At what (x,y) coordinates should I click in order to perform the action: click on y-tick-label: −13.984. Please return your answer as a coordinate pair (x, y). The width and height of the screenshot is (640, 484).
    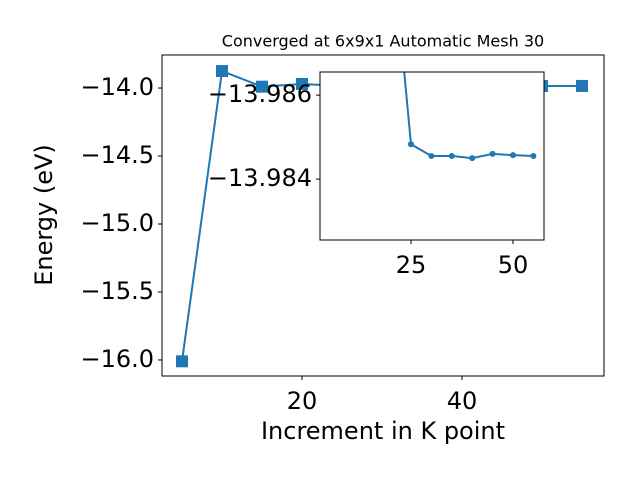
    Looking at the image, I should click on (260, 178).